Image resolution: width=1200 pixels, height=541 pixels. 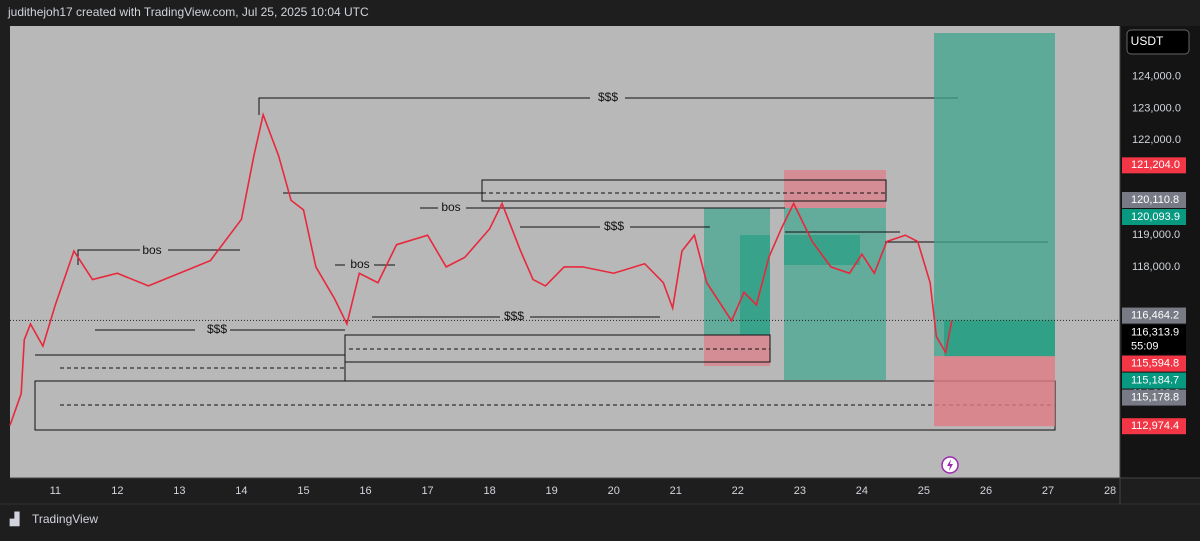 What do you see at coordinates (1156, 140) in the screenshot?
I see `y-tick-label: 122,000.0` at bounding box center [1156, 140].